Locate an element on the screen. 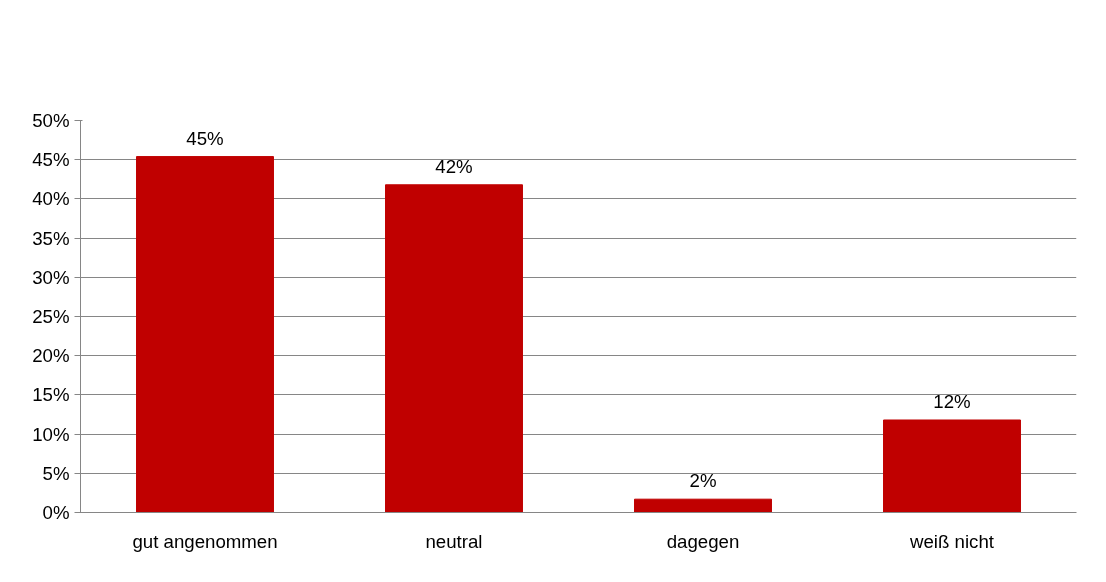  data-label: 45% is located at coordinates (205, 138).